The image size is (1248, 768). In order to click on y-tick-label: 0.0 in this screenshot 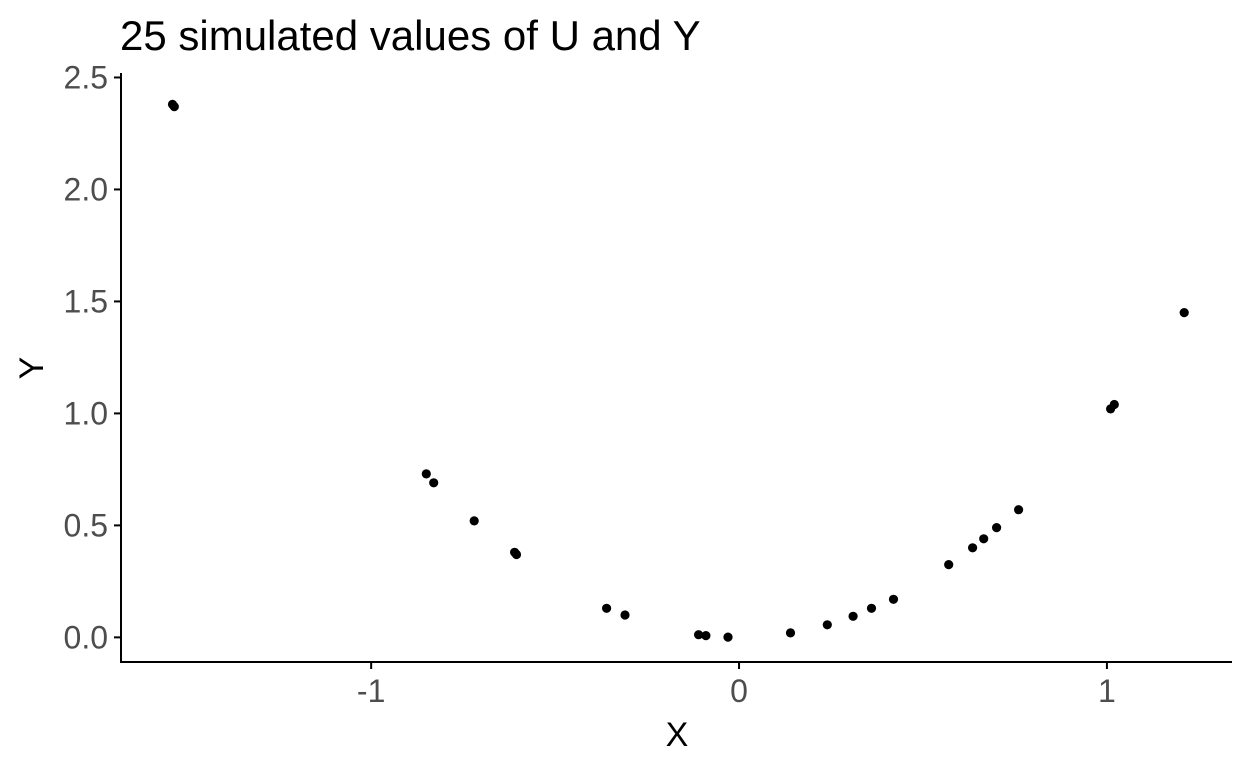, I will do `click(86, 637)`.